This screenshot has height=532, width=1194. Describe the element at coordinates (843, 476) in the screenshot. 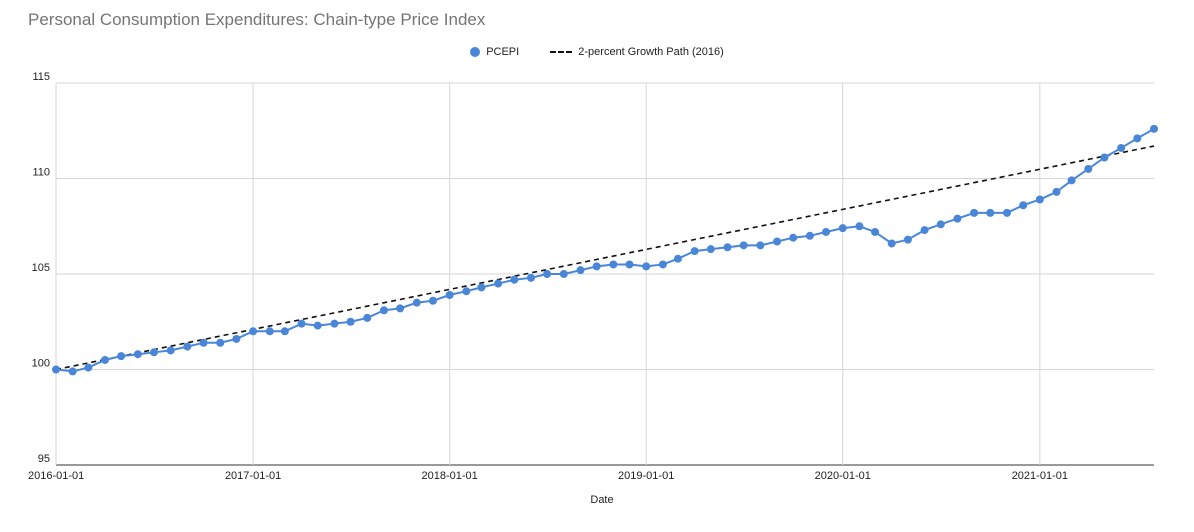

I see `x-tick-label: 2020-01-01` at that location.